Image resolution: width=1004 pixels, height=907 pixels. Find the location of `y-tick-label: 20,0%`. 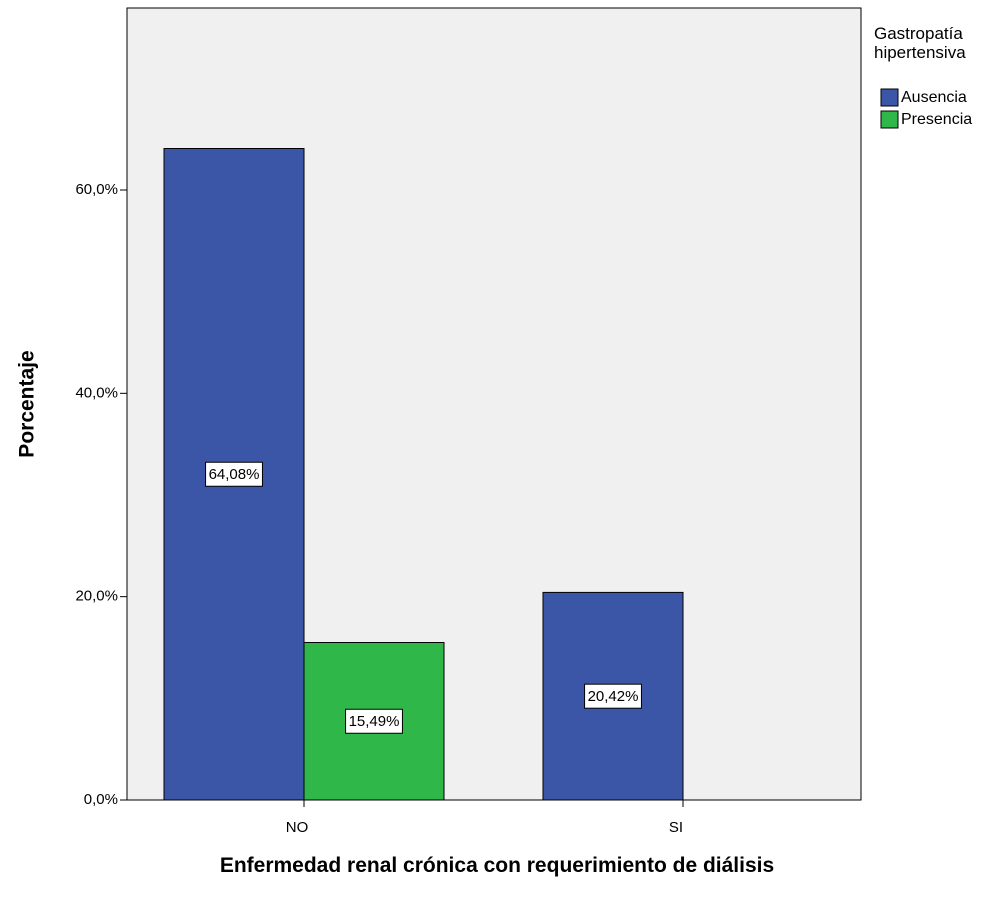

y-tick-label: 20,0% is located at coordinates (96, 596).